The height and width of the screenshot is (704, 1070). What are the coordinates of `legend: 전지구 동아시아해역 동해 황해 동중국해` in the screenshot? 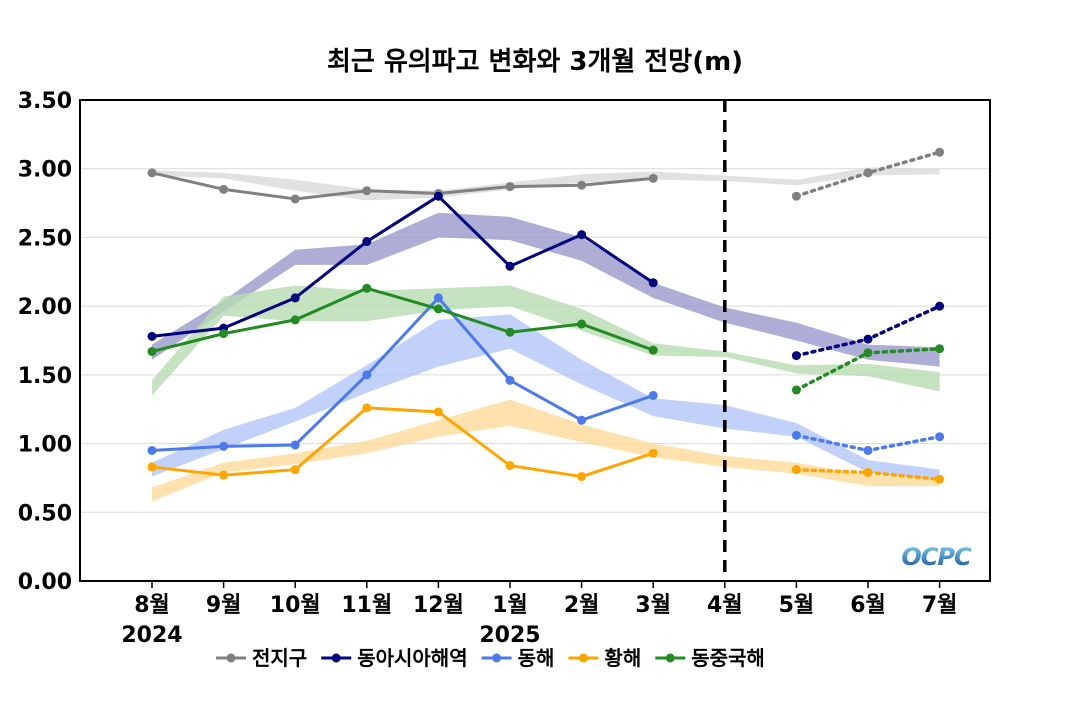 It's located at (490, 658).